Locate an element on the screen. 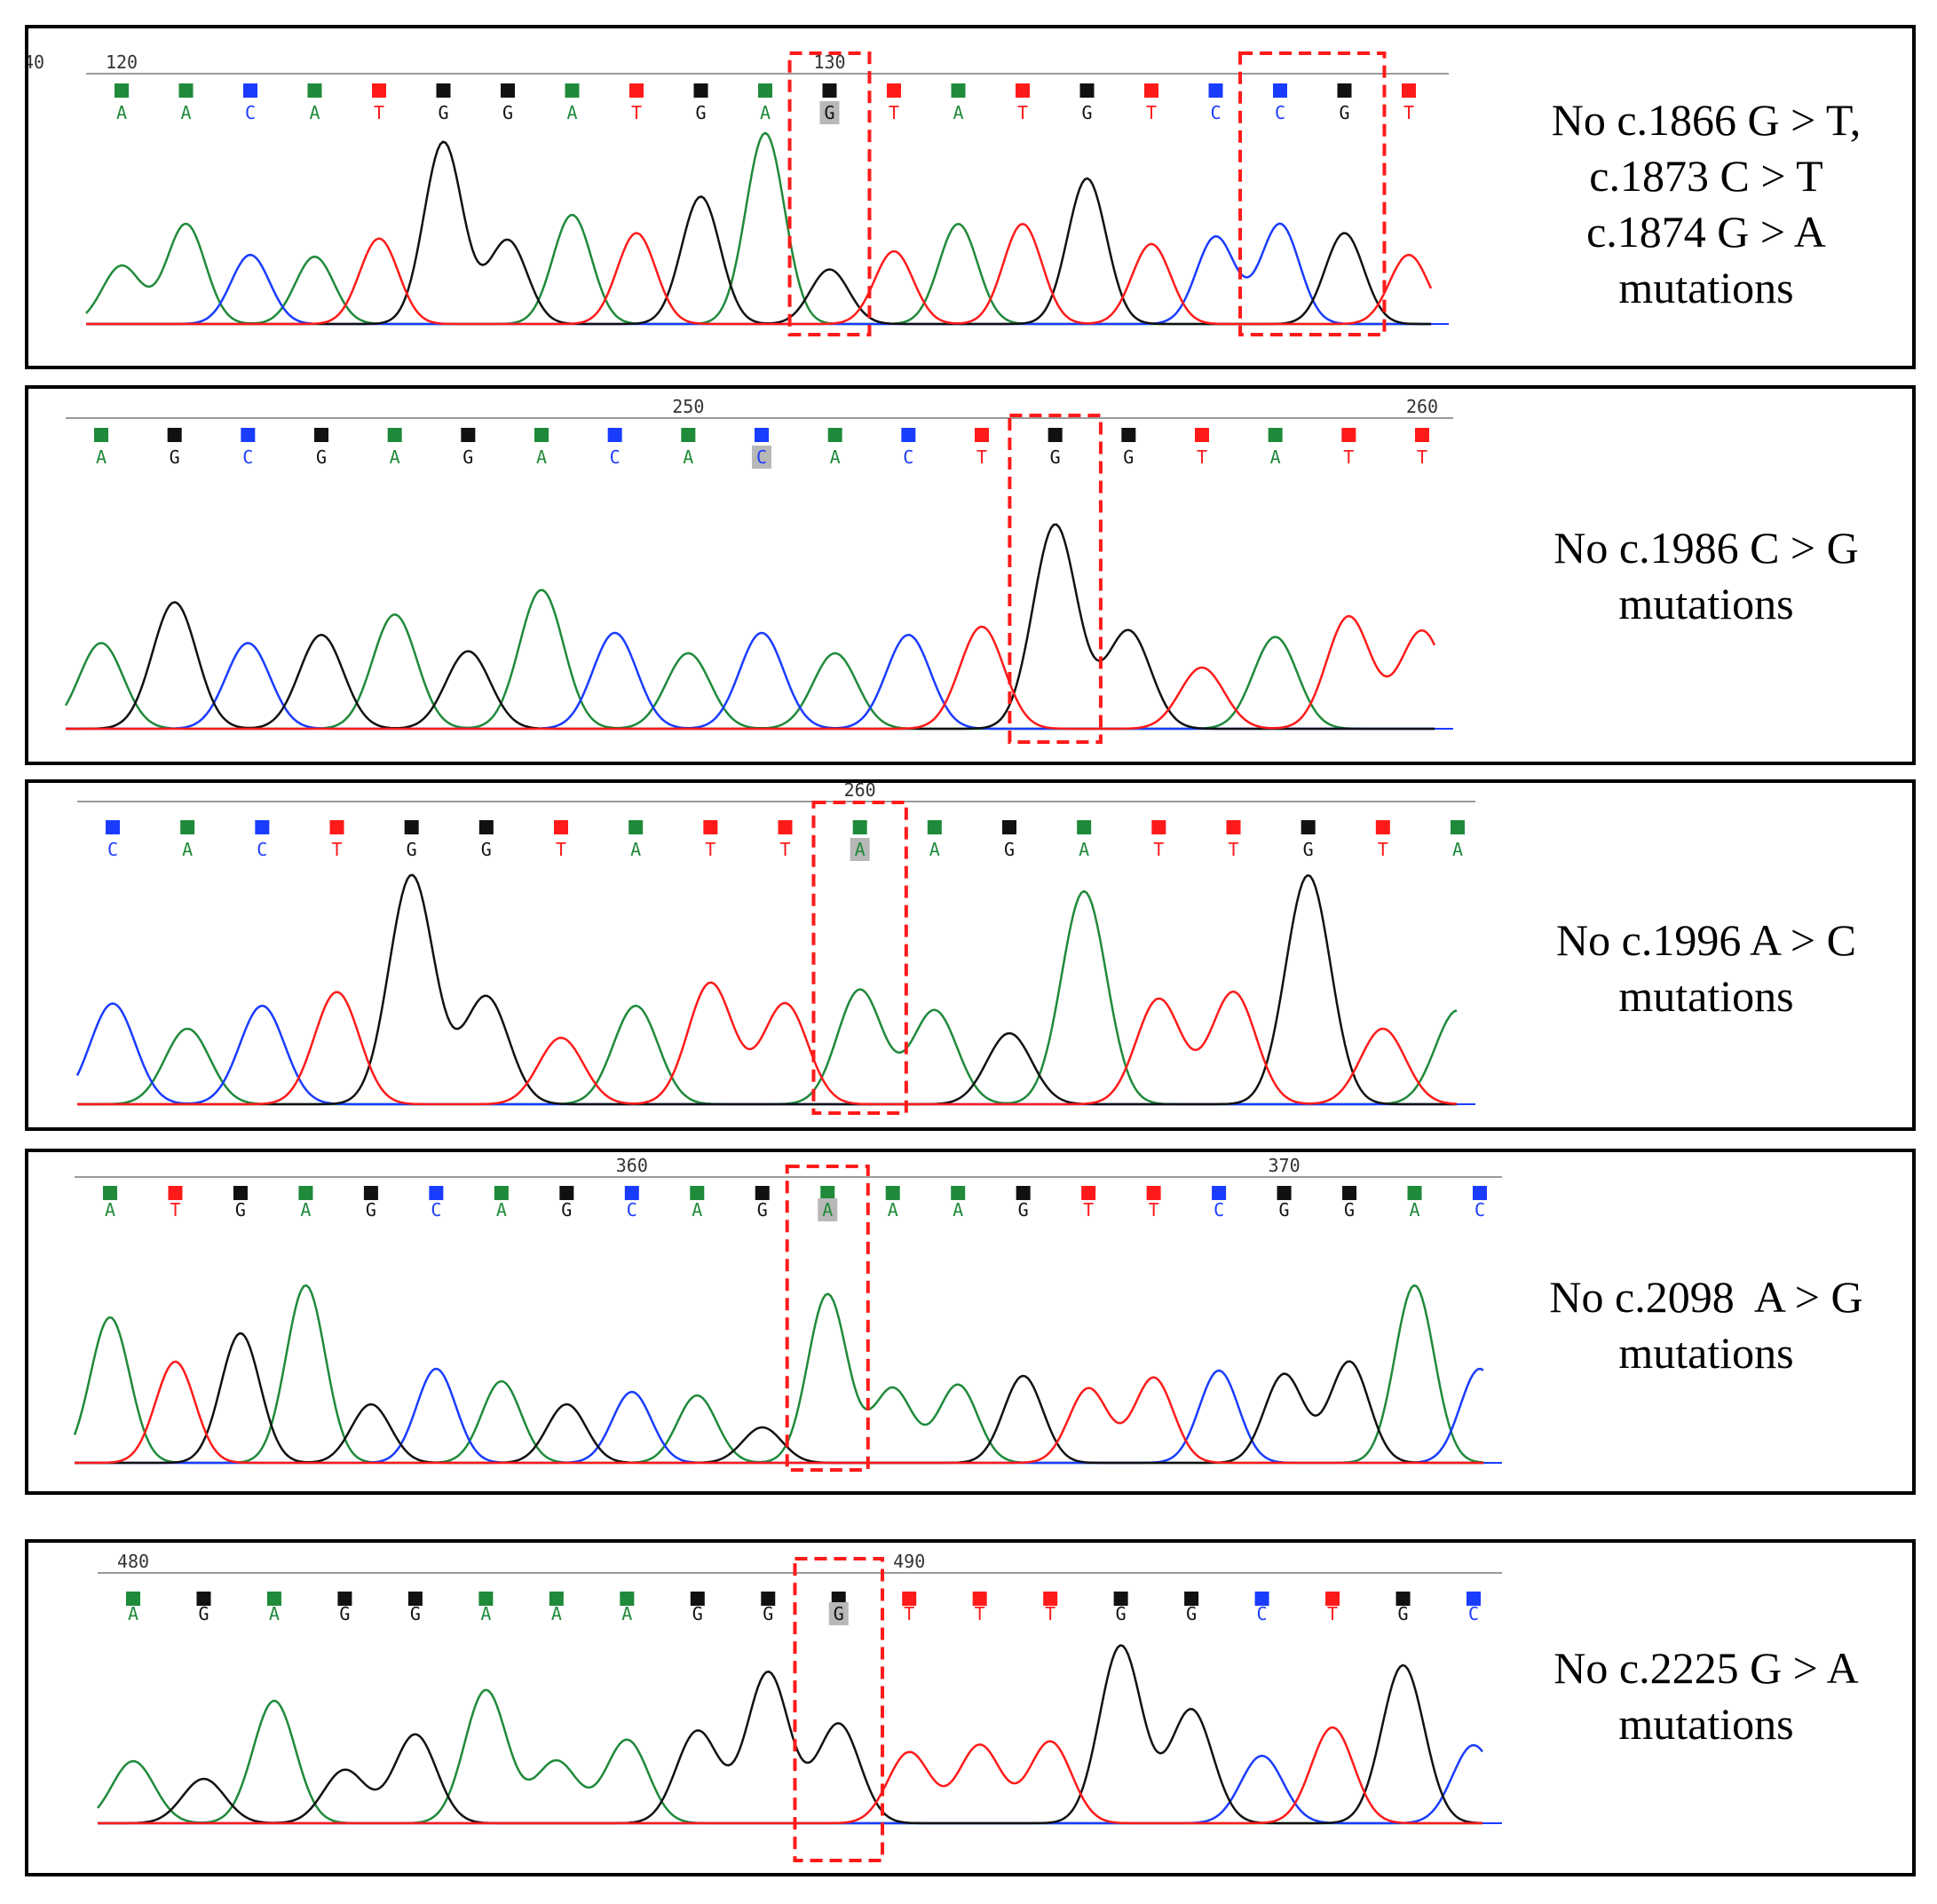 The height and width of the screenshot is (1904, 1937). trace-a-channel is located at coordinates (789, 1756).